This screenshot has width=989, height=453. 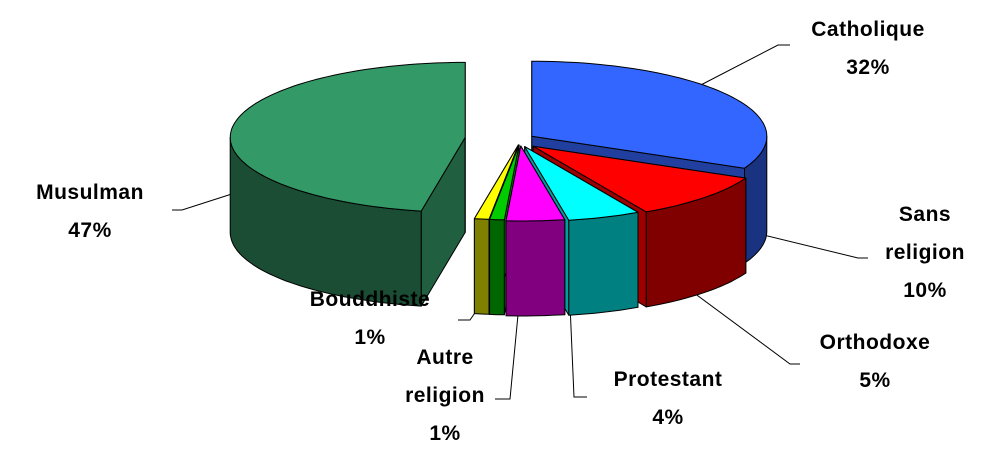 What do you see at coordinates (868, 49) in the screenshot?
I see `slice-label: Catholique 32%` at bounding box center [868, 49].